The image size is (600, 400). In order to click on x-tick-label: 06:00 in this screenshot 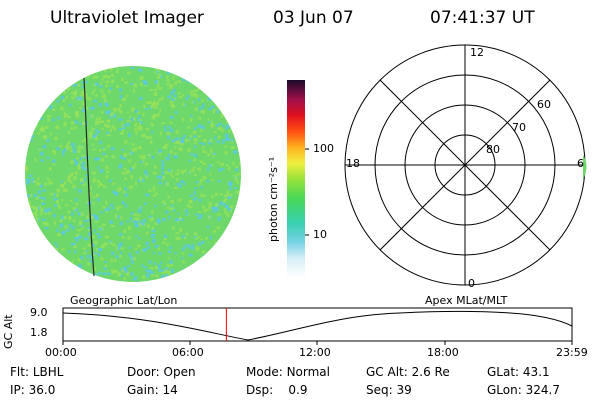, I will do `click(188, 352)`.